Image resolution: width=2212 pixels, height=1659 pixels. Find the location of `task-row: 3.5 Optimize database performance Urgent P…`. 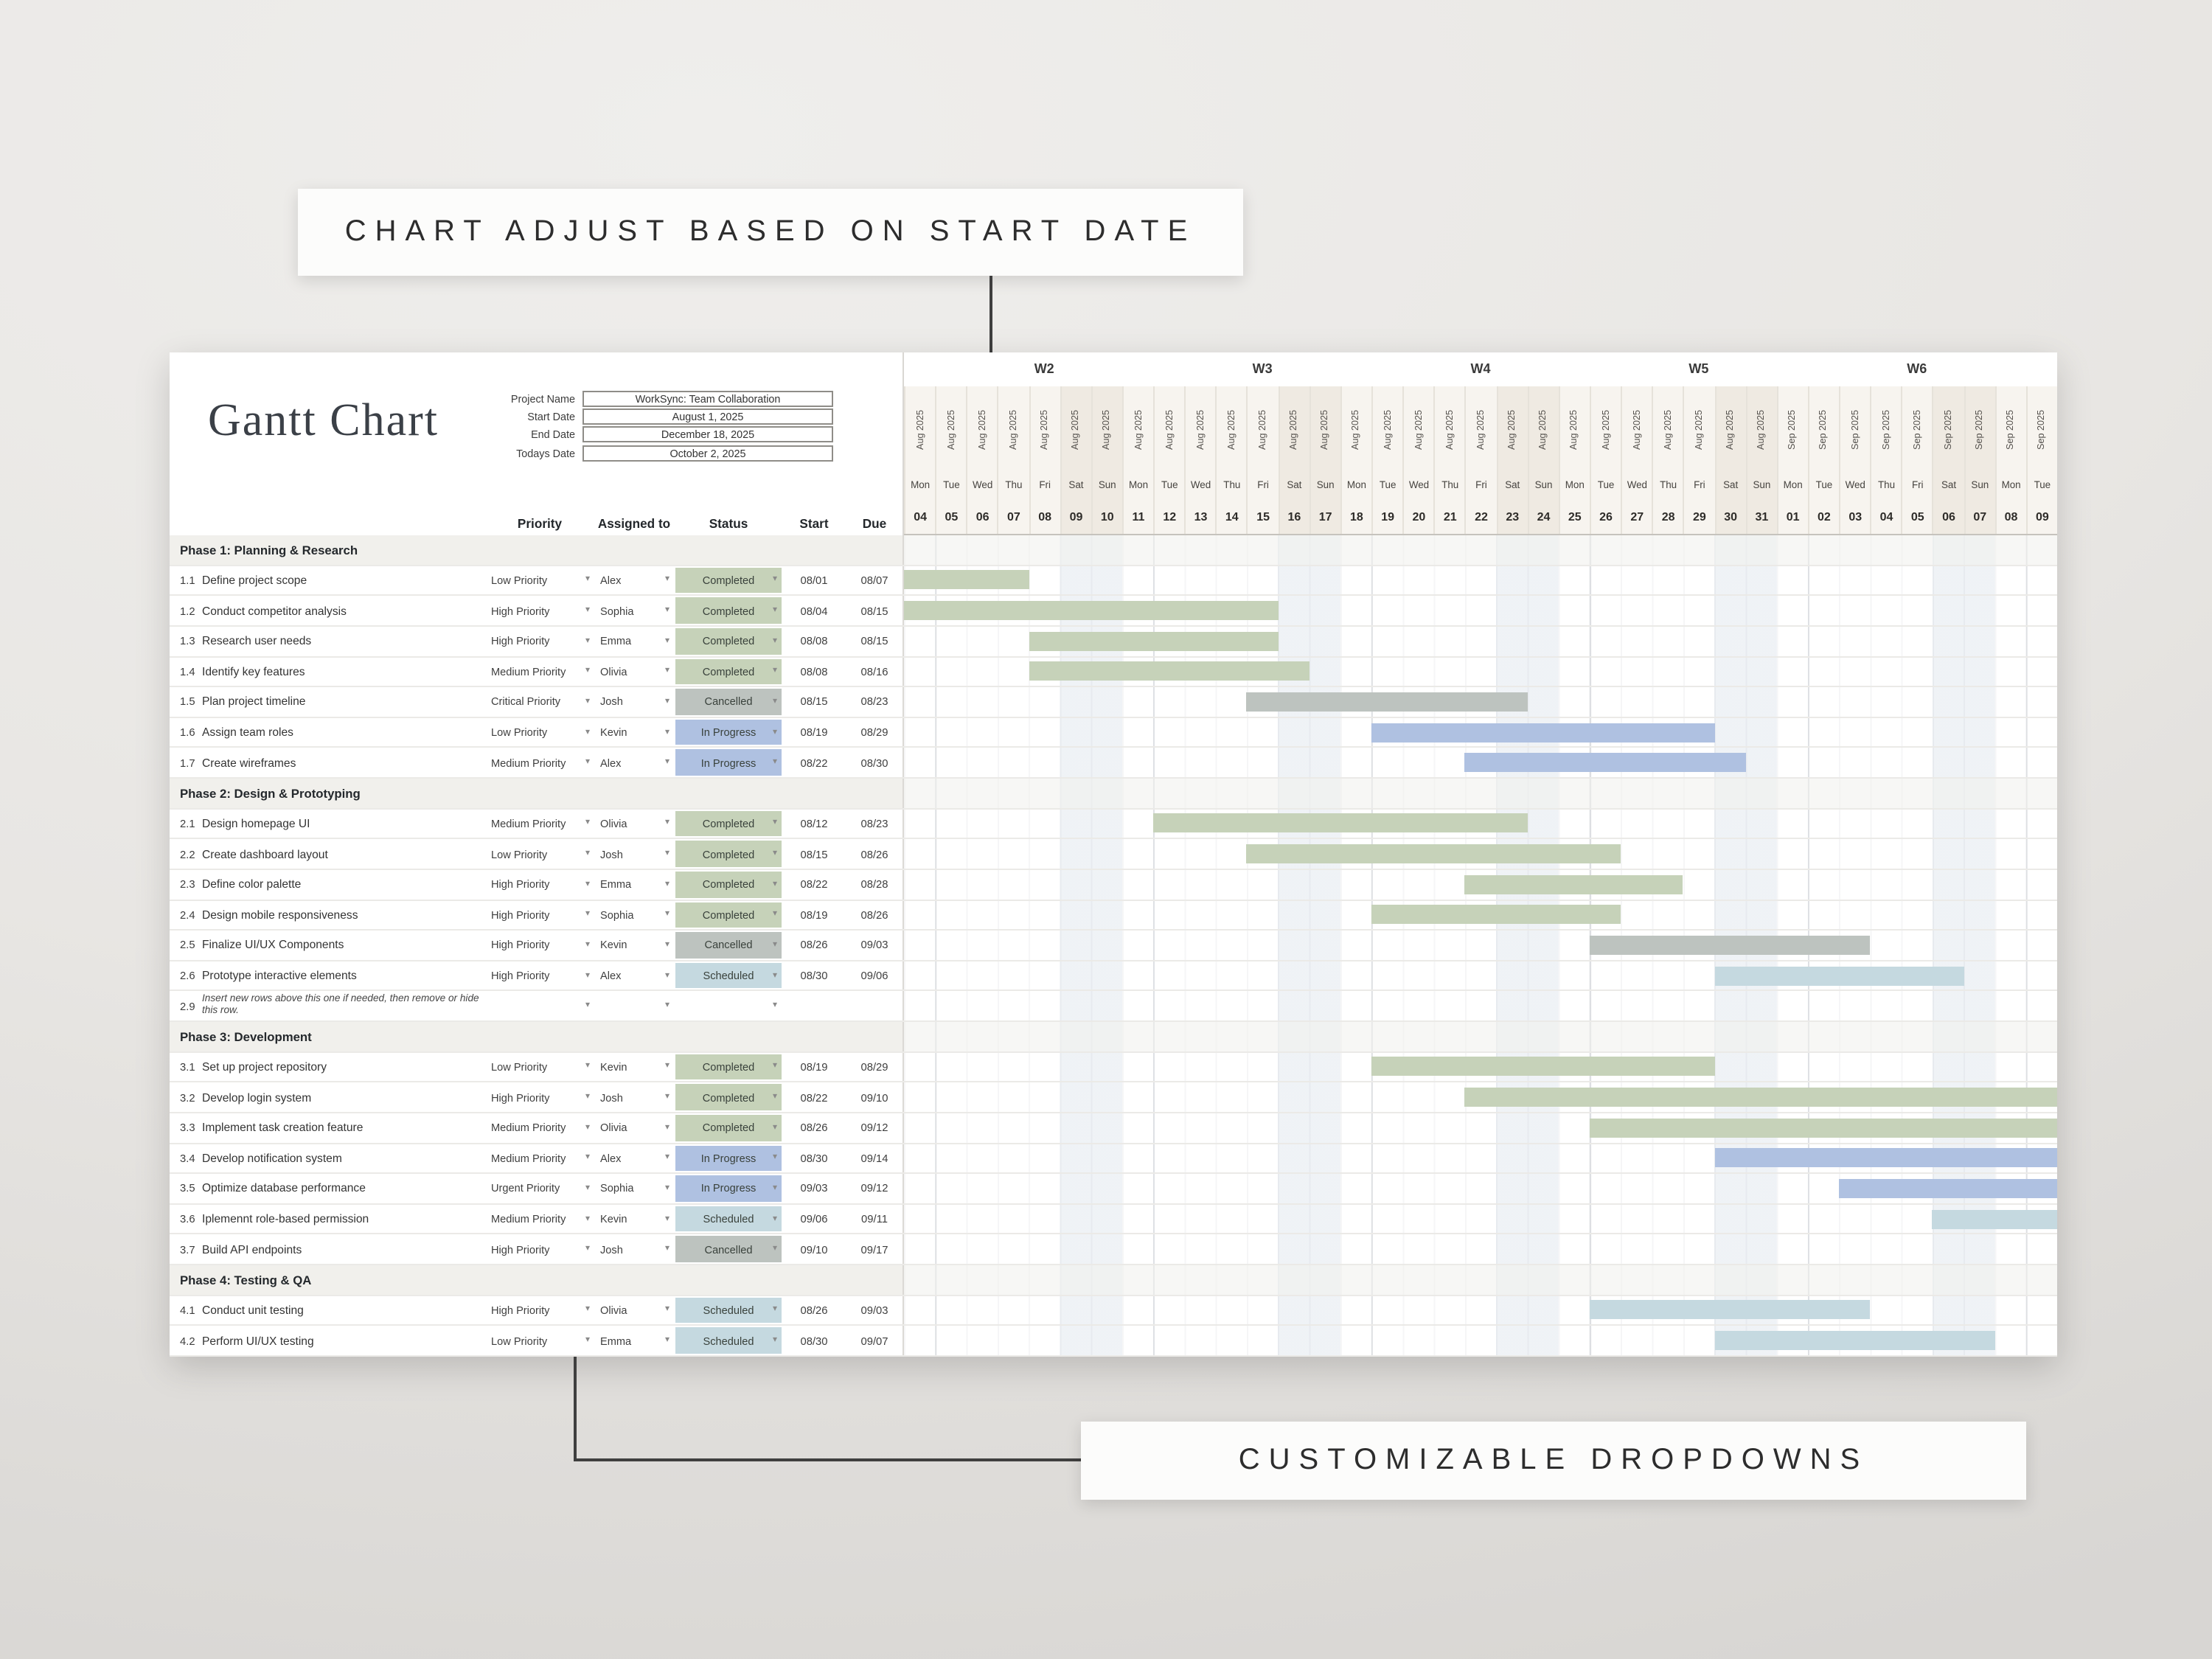

task-row: 3.5 Optimize database performance Urgent P… is located at coordinates (1113, 1189).